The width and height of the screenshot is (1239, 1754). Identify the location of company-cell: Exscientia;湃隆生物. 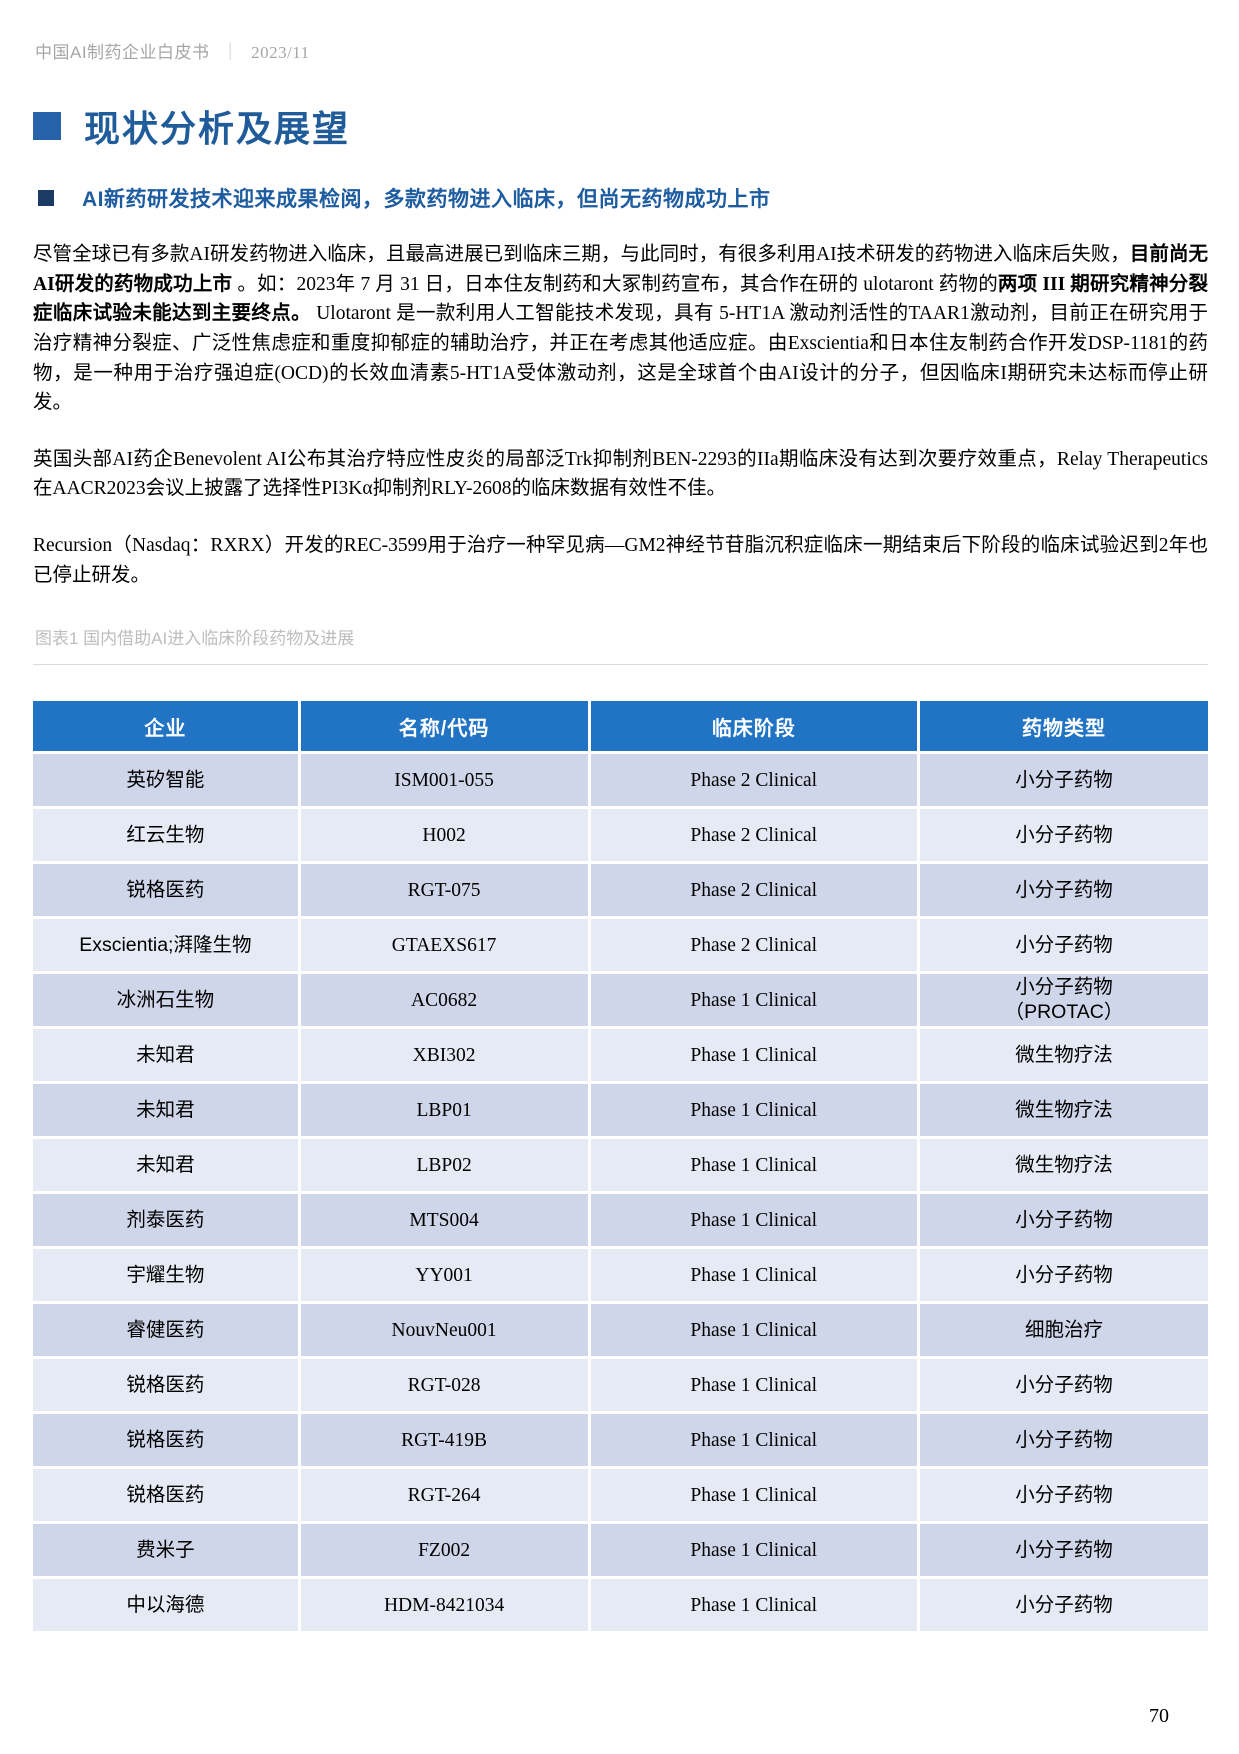
(165, 945).